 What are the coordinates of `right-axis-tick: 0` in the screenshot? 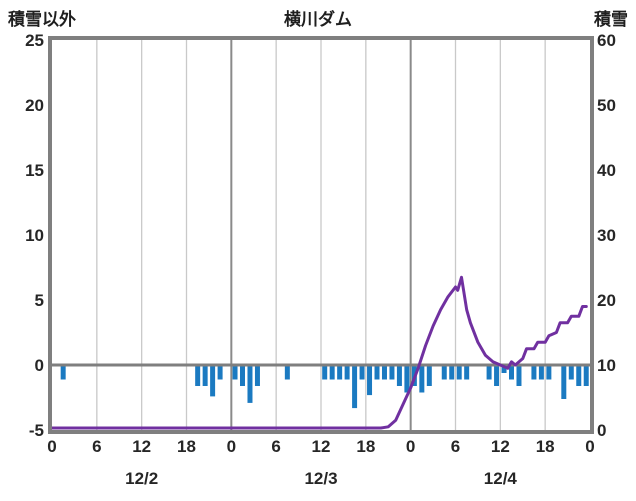 It's located at (602, 430).